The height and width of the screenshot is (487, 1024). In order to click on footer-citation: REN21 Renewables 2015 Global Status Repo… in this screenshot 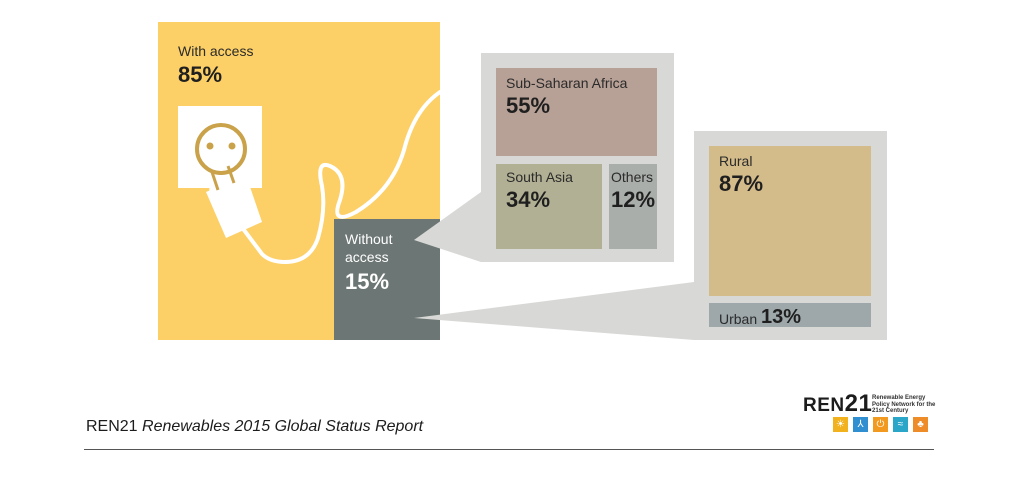, I will do `click(254, 427)`.